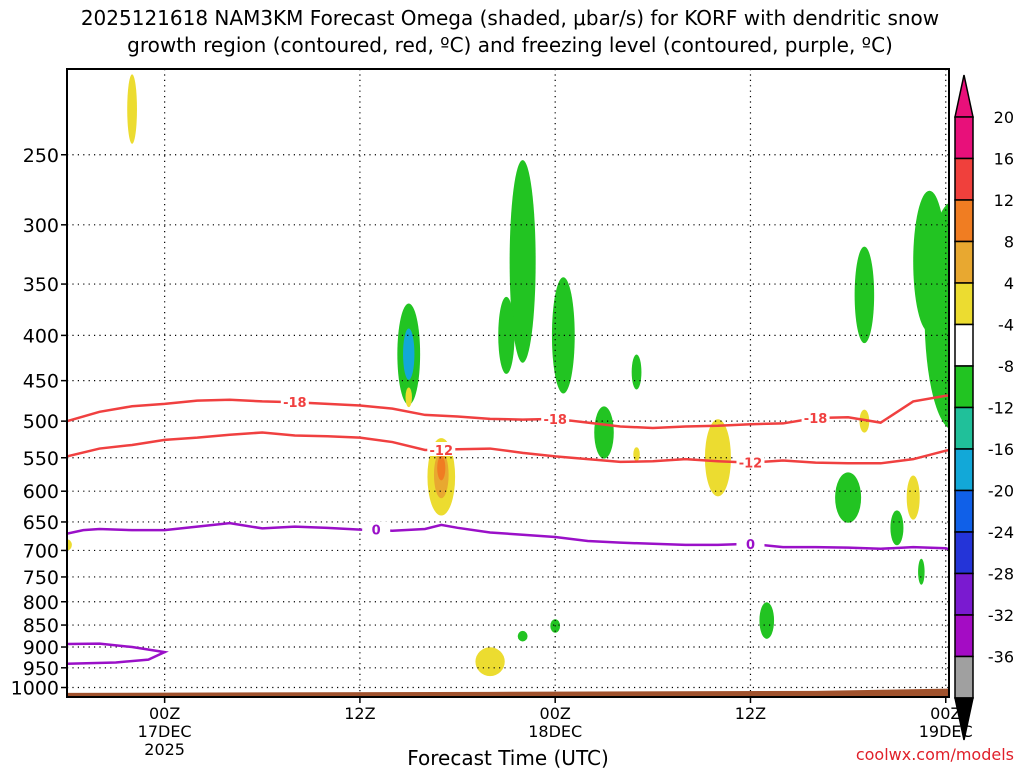  I want to click on contour-line, so click(508, 448).